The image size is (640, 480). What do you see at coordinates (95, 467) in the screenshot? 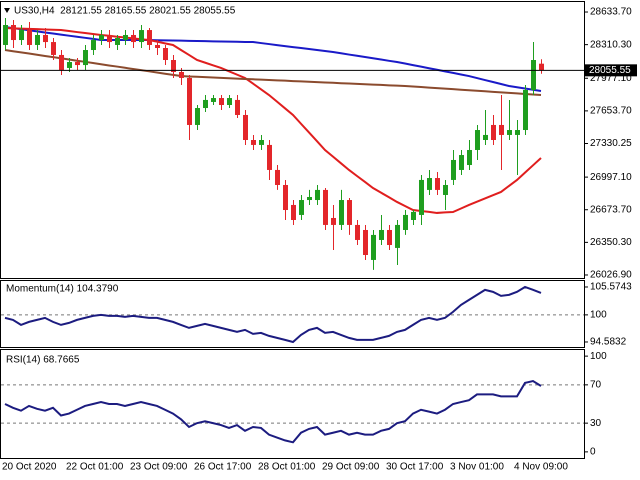
I see `x-tick-label: 22 Oct 01:00` at bounding box center [95, 467].